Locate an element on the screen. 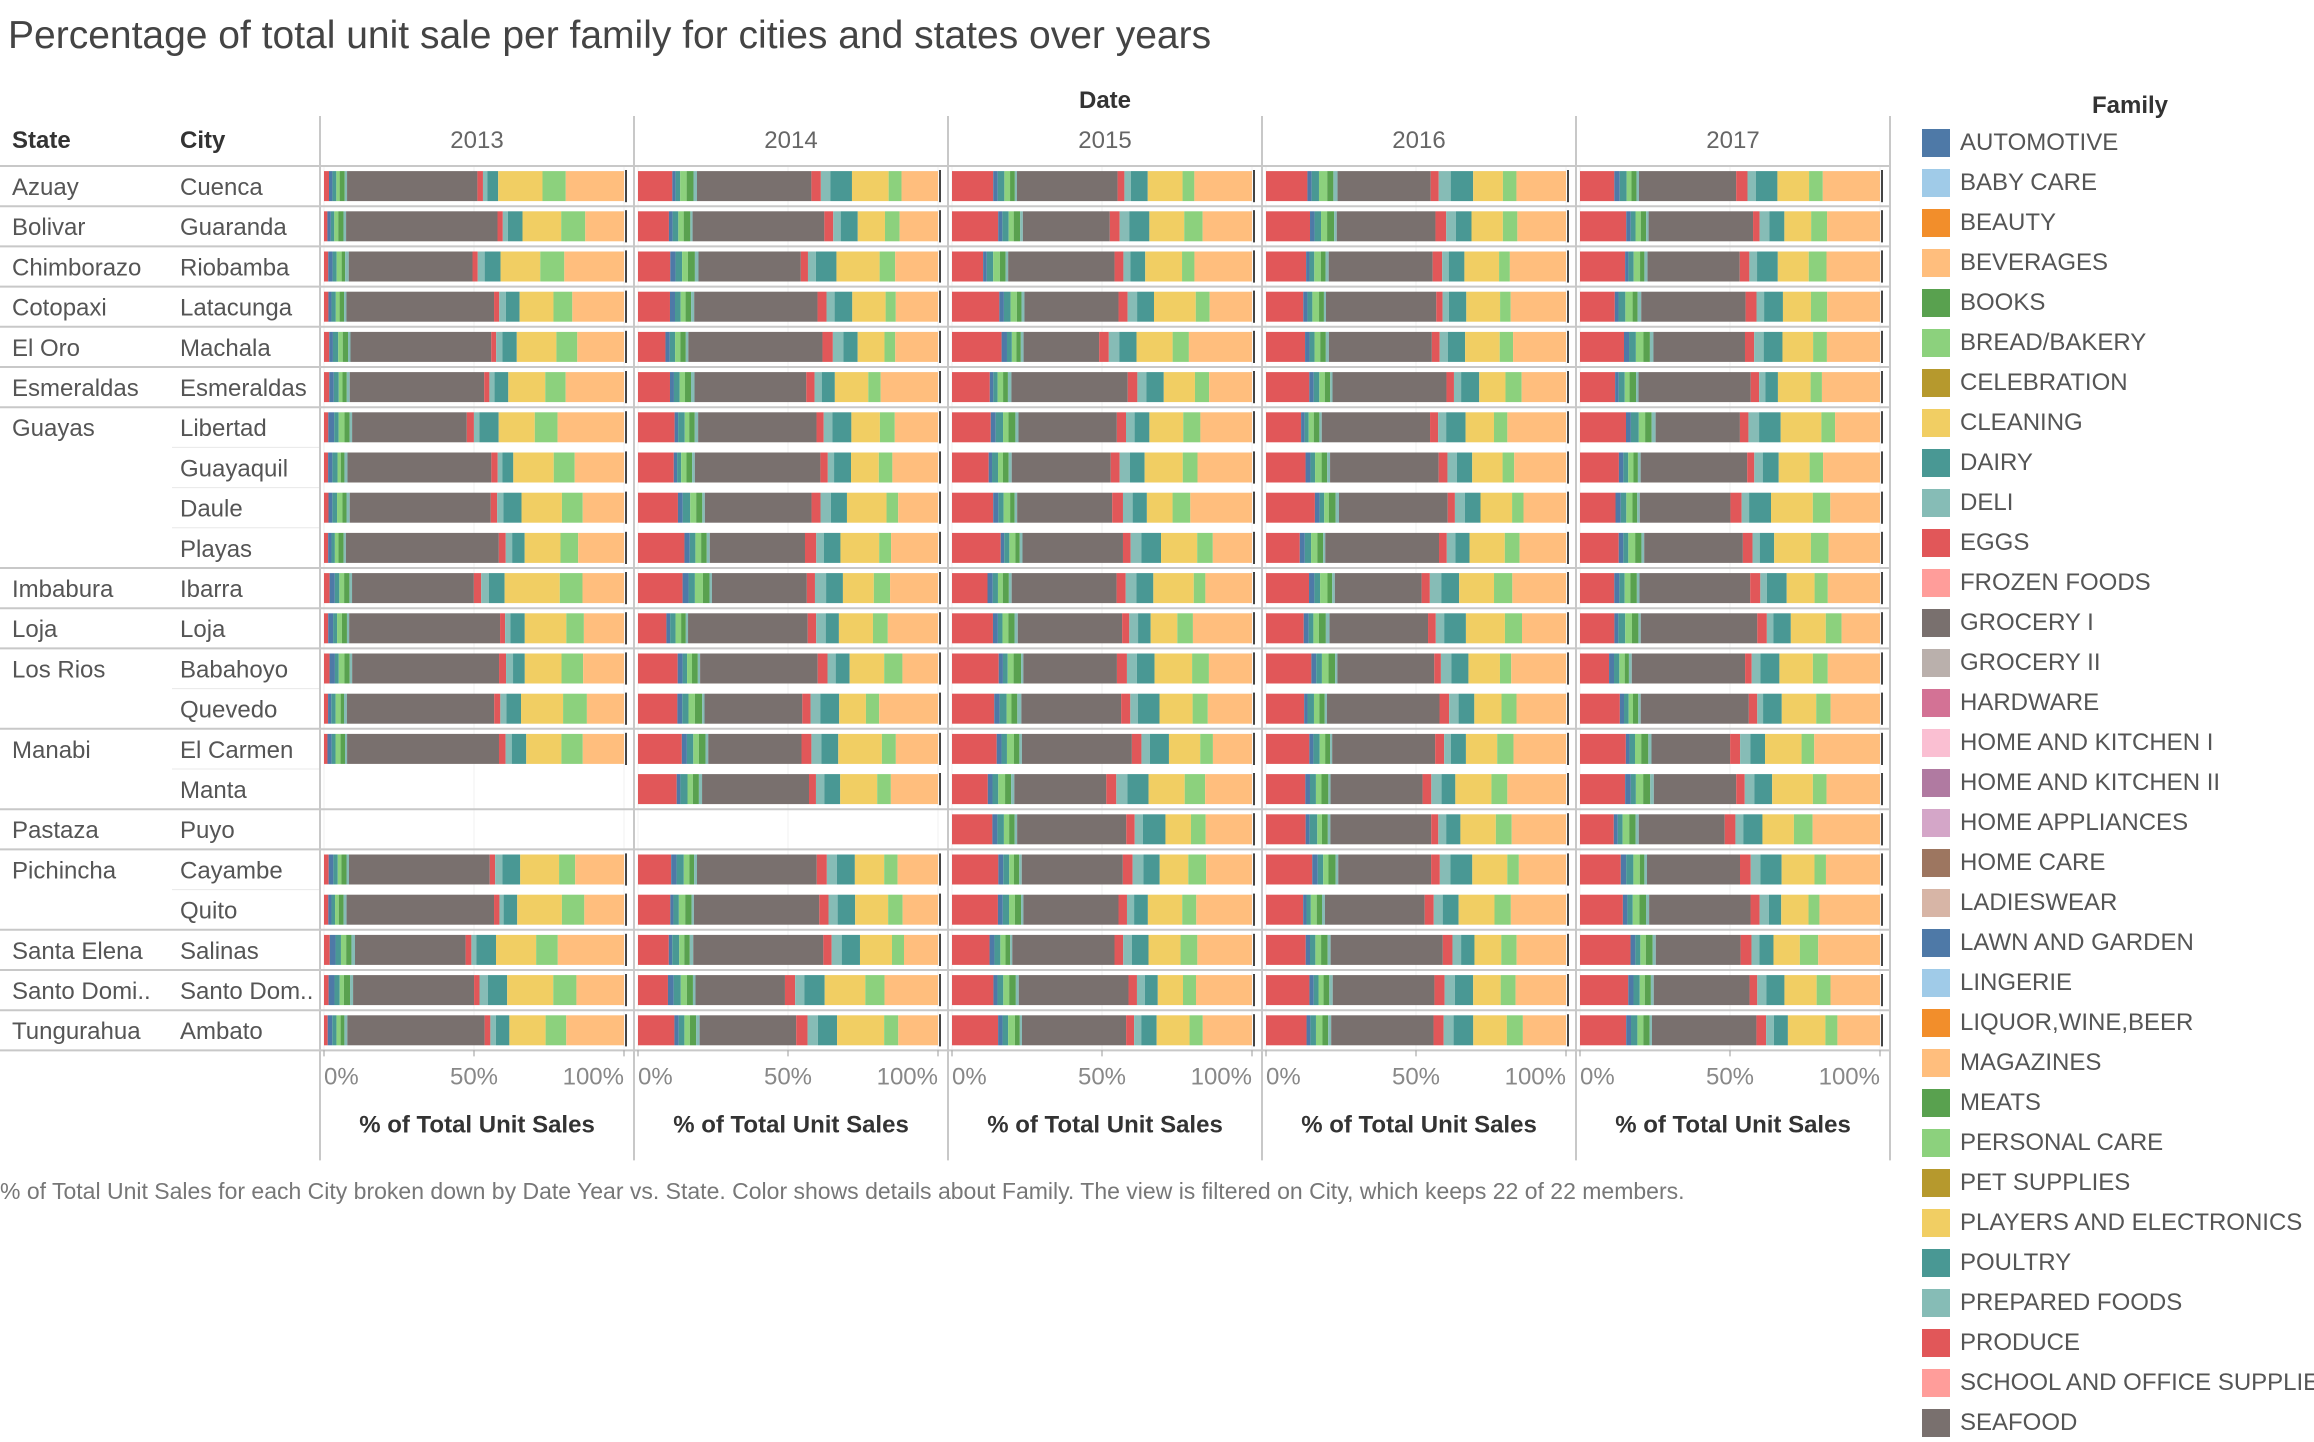  legend-item: SCHOOL AND OFFICE SUPPLIES is located at coordinates (2118, 1383).